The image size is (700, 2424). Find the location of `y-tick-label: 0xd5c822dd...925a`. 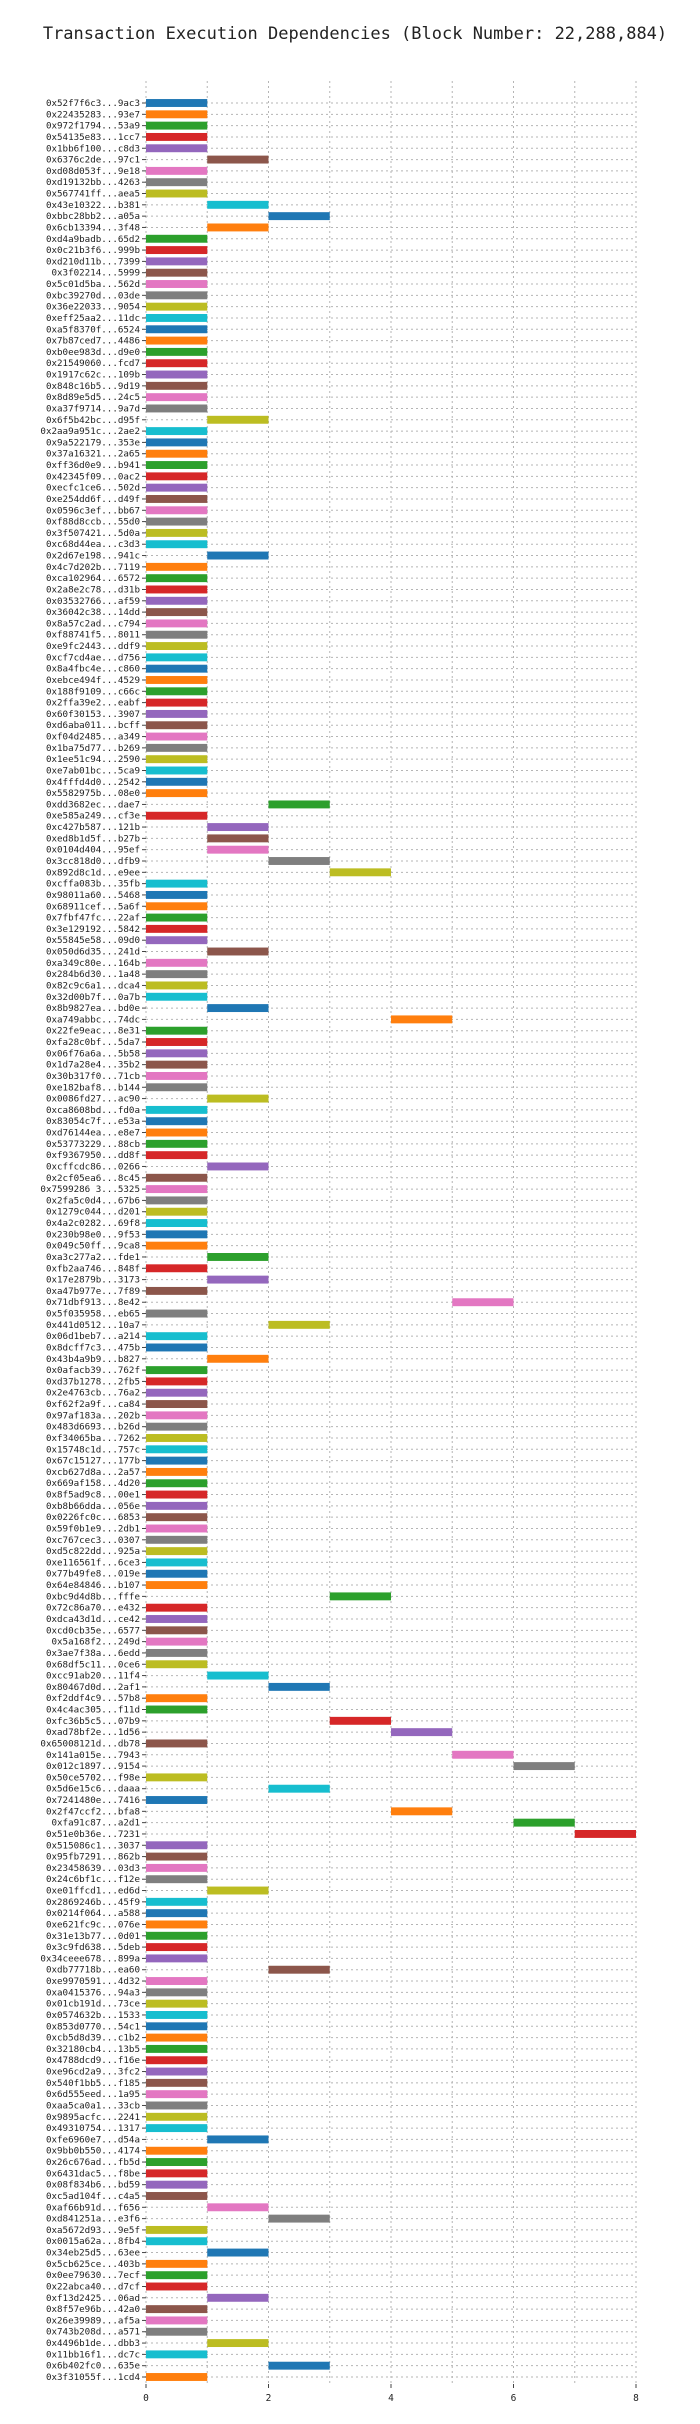

y-tick-label: 0xd5c822dd...925a is located at coordinates (93, 1551).